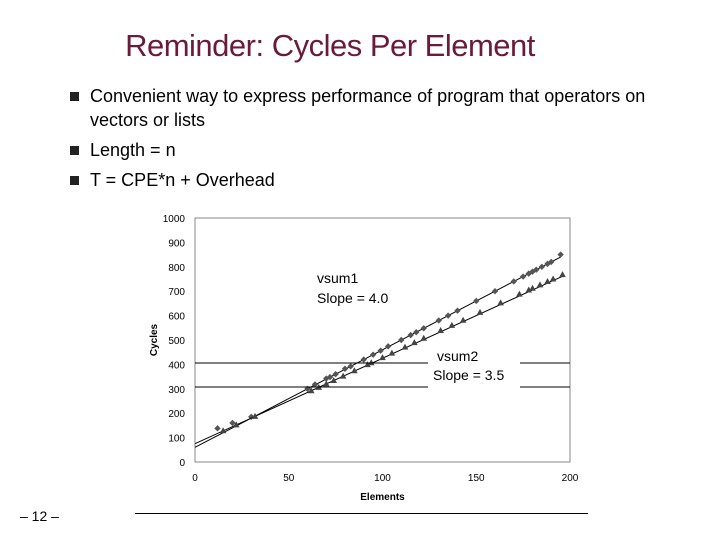  Describe the element at coordinates (370, 180) in the screenshot. I see `bullet-item: T = CPE*n + Overhead` at that location.